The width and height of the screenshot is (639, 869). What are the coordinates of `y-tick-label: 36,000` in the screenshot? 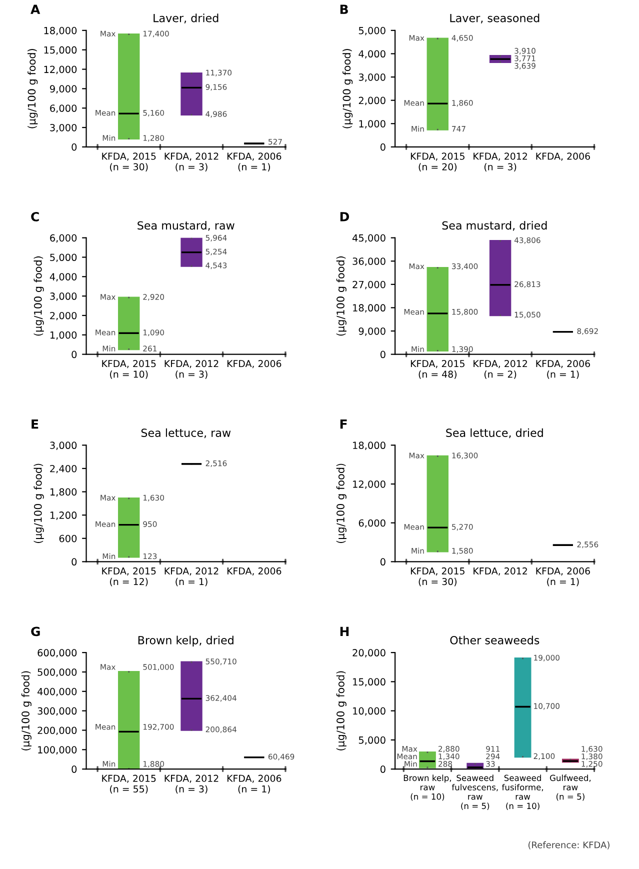 It's located at (369, 262).